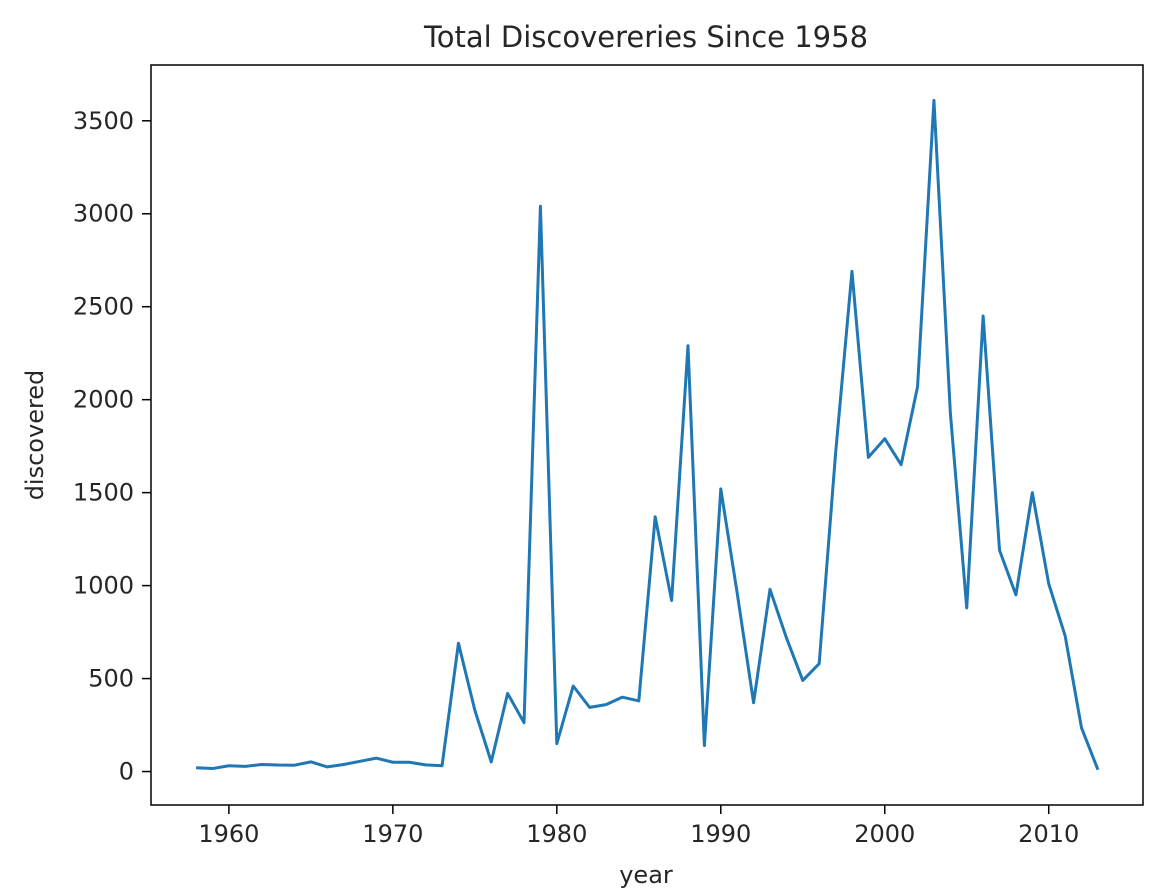  I want to click on x-tick-label: 1990, so click(720, 834).